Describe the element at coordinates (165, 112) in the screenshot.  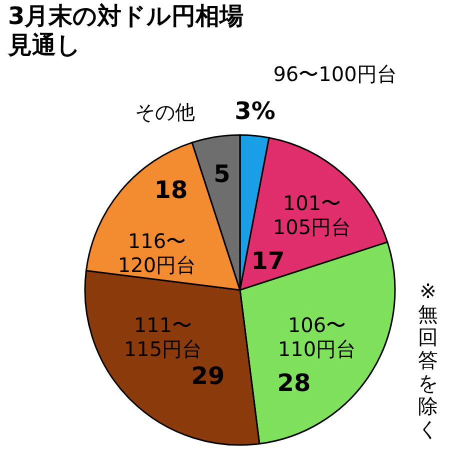
I see `slice-label: その他` at that location.